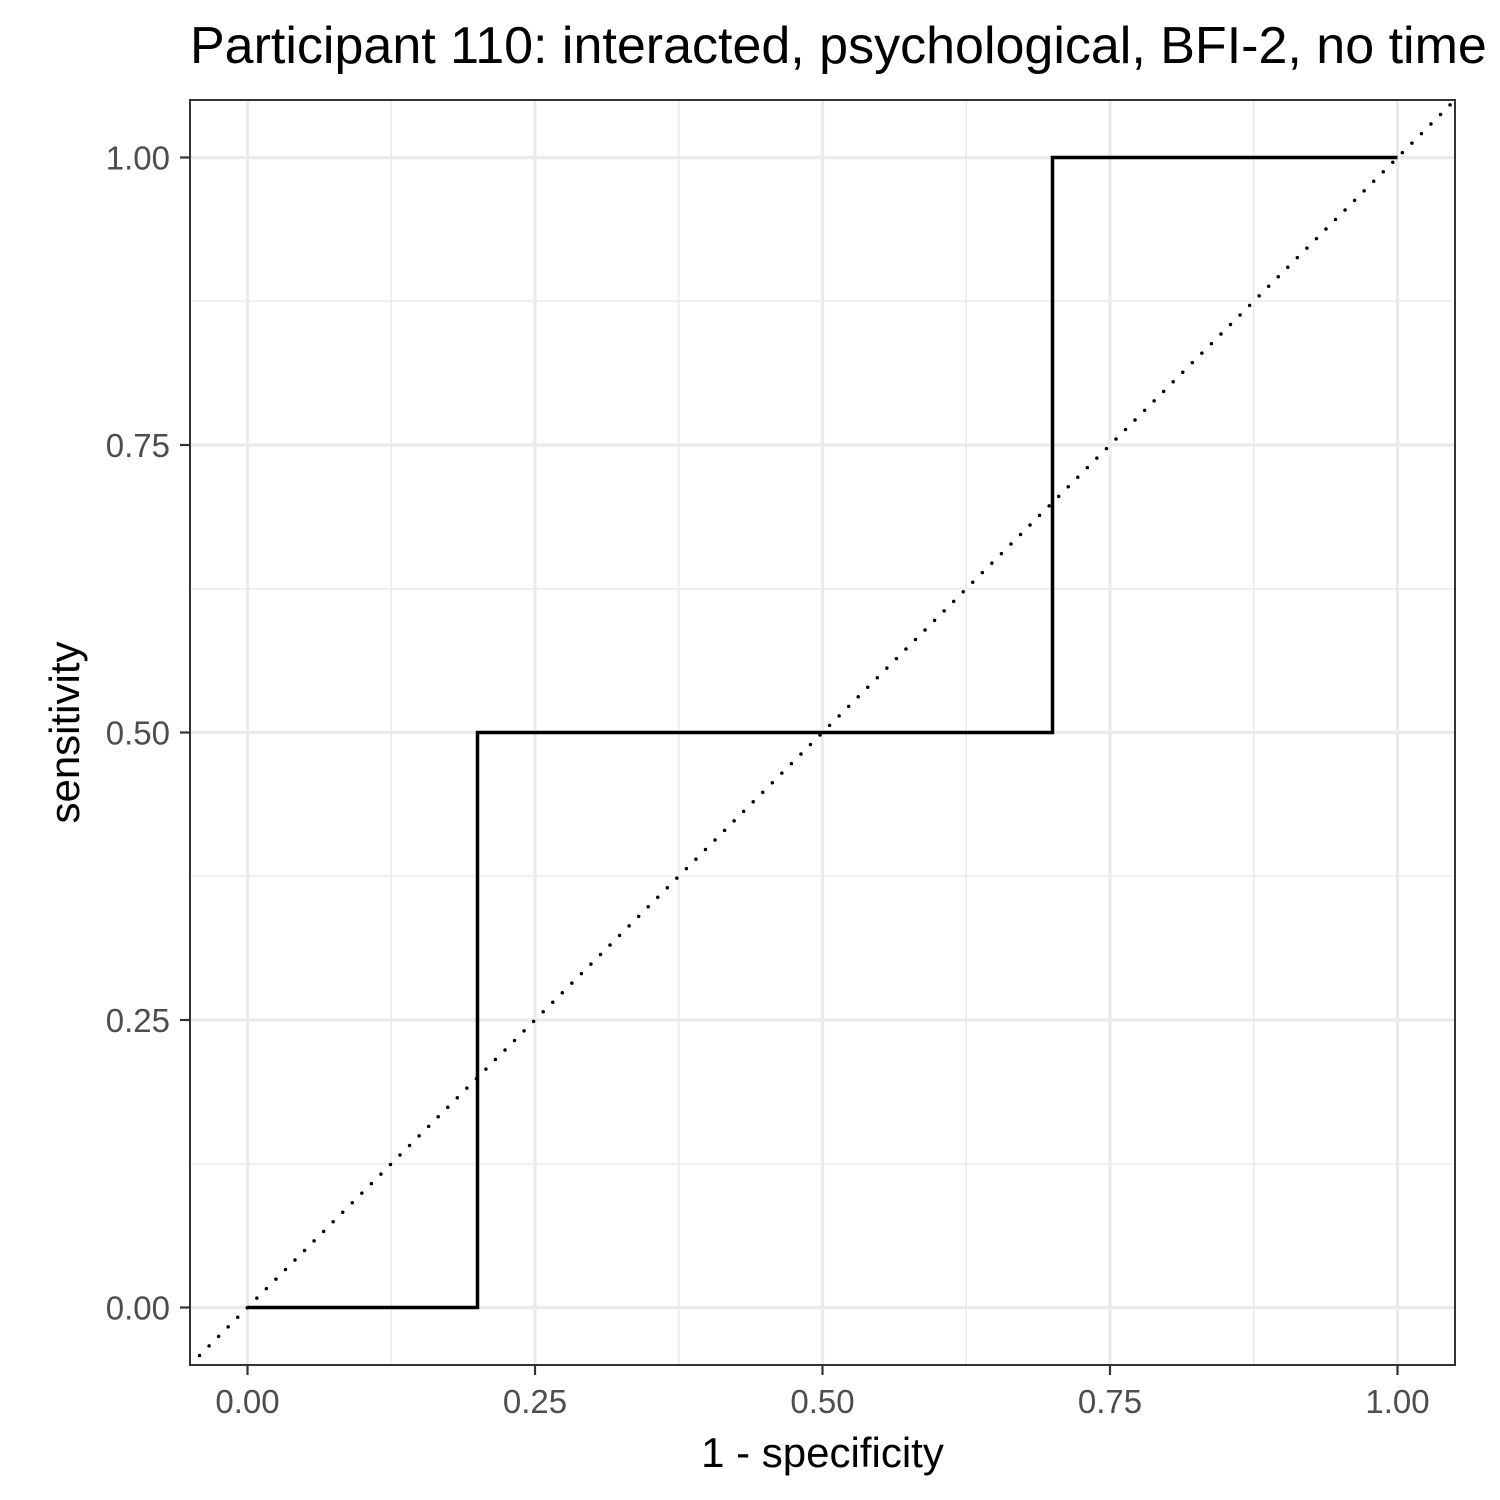  What do you see at coordinates (138, 445) in the screenshot?
I see `y-tick-label: 0.75` at bounding box center [138, 445].